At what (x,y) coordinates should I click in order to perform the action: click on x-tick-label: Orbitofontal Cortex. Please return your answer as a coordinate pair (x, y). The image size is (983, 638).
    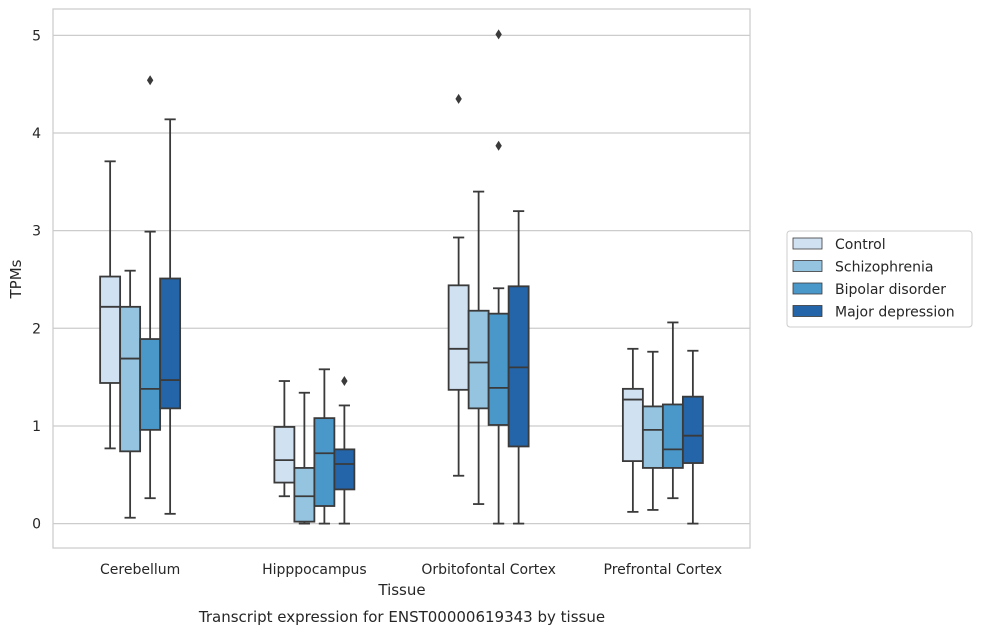
    Looking at the image, I should click on (488, 570).